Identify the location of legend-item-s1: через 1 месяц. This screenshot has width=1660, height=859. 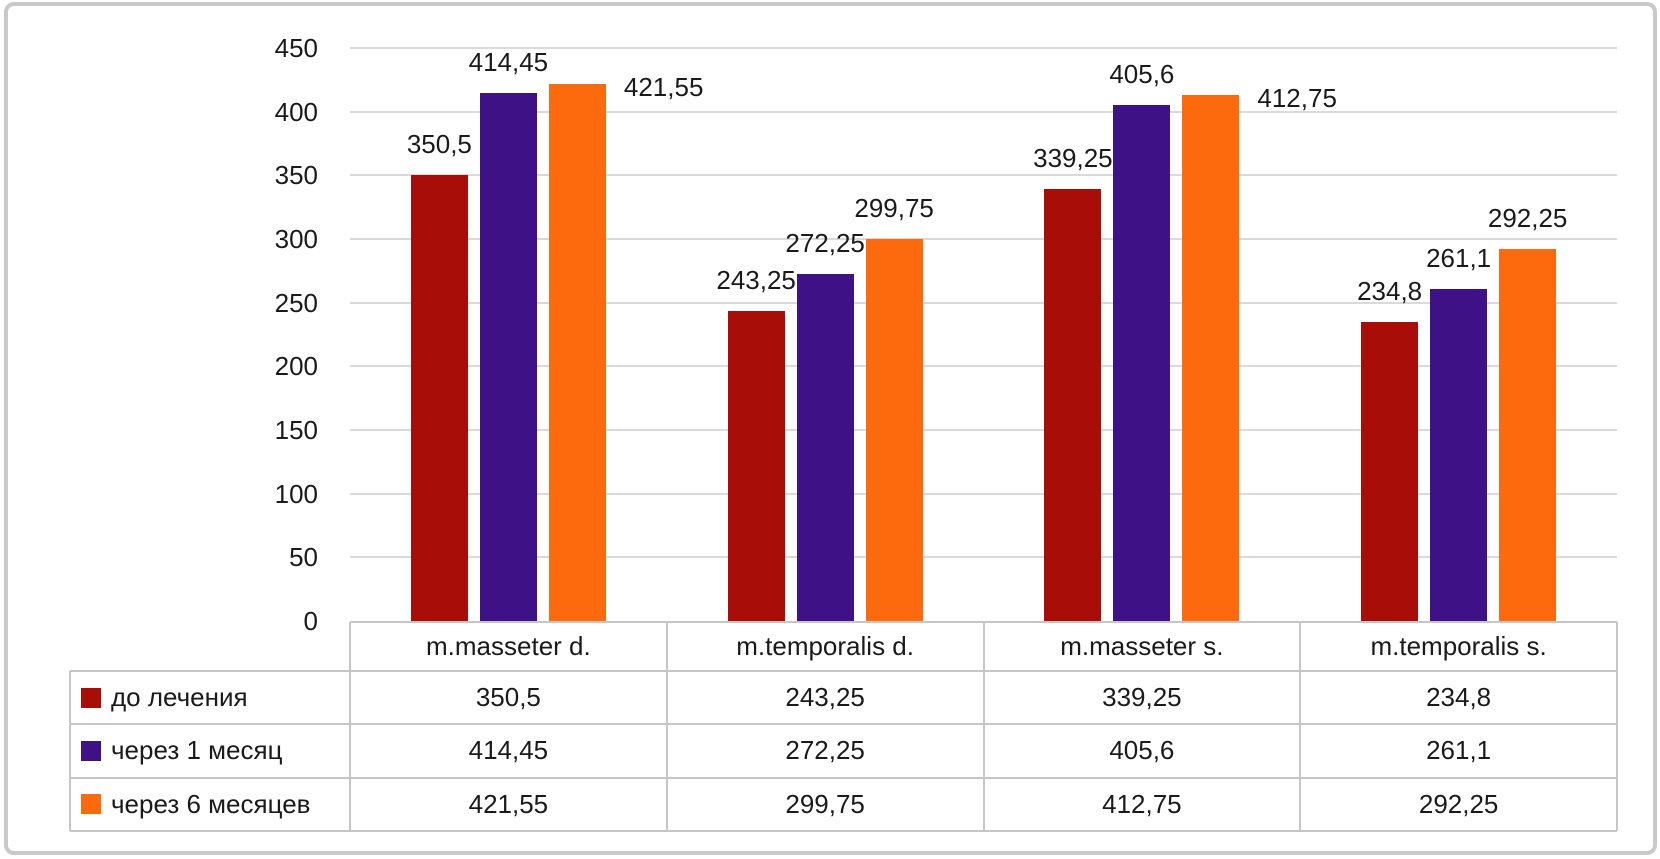
(210, 750).